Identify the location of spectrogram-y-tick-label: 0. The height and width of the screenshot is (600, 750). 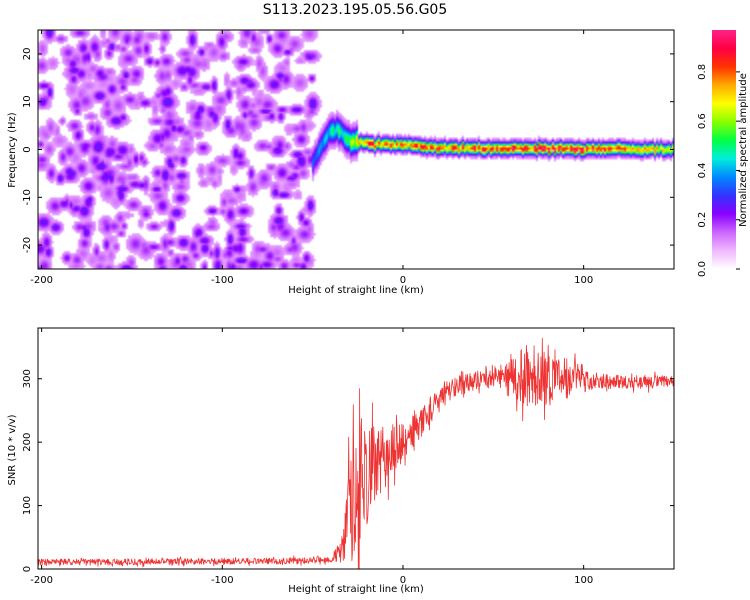
(27, 149).